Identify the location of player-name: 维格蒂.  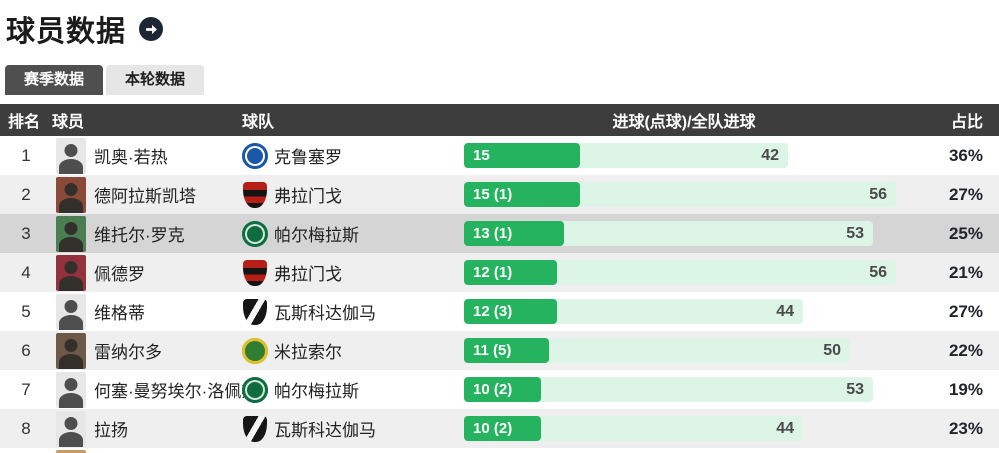
(119, 313).